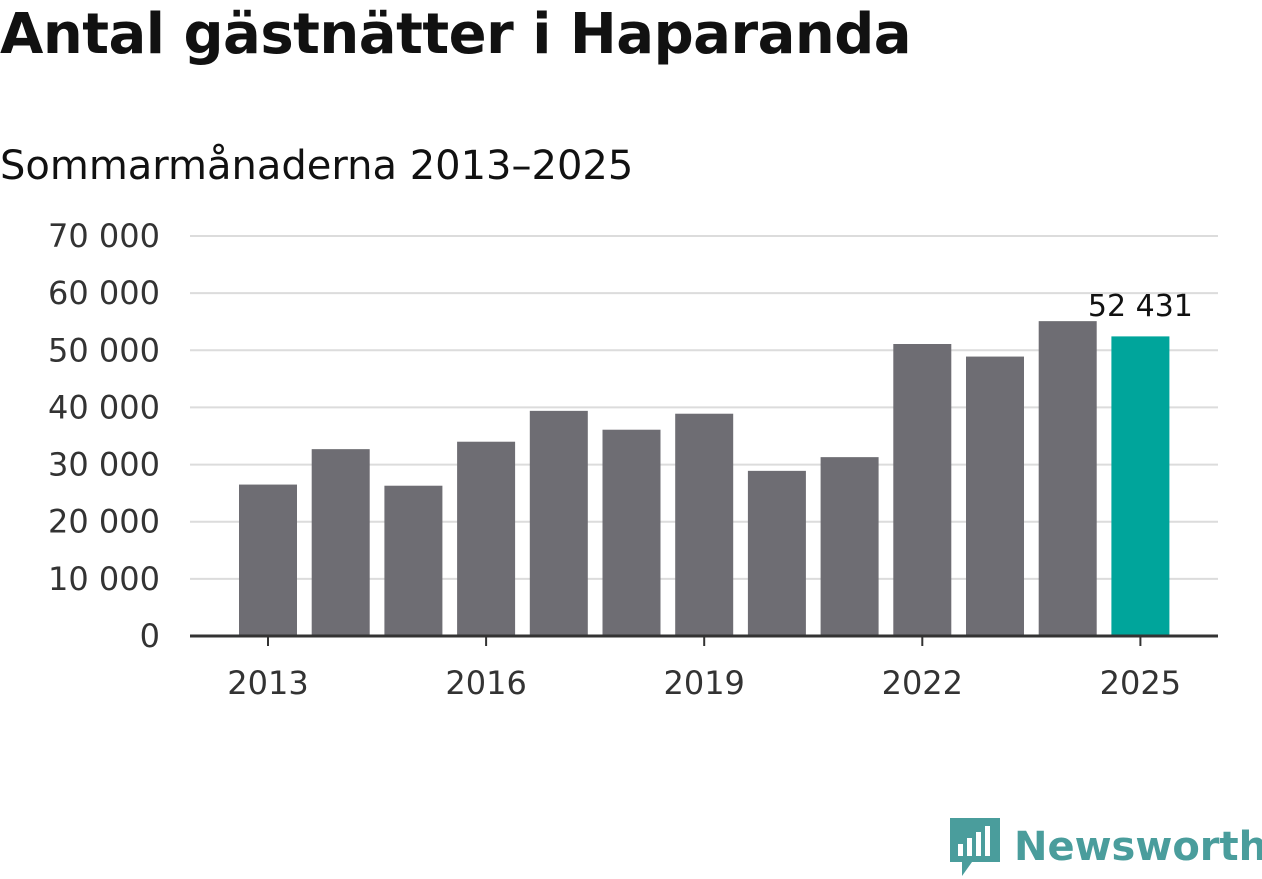  I want to click on x-tick-labels: 2013 2016 2019 2022 2025, so click(704, 683).